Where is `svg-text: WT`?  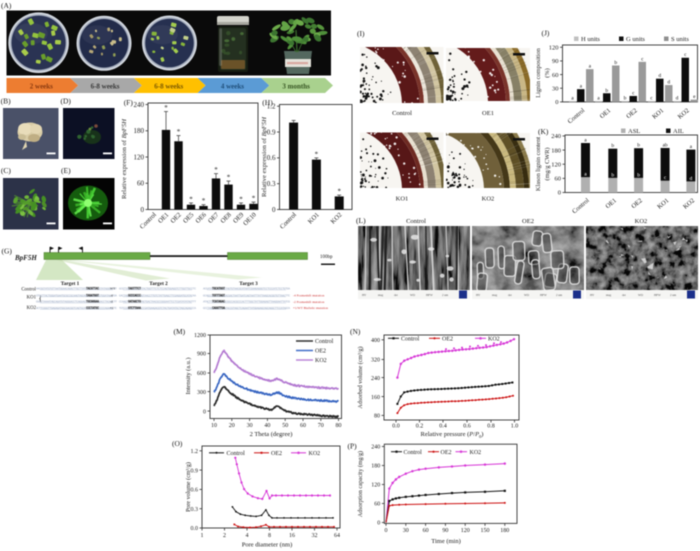
svg-text: WT is located at coordinates (113, 289).